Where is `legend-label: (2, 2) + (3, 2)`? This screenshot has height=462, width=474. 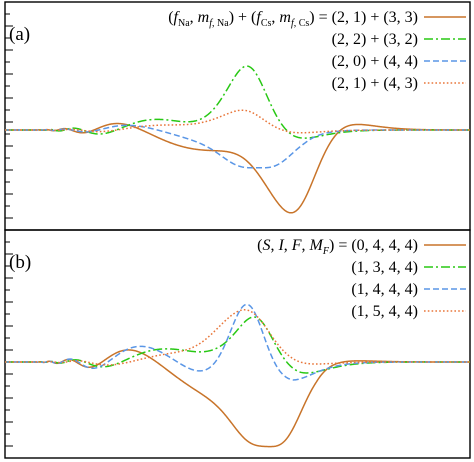
legend-label: (2, 2) + (3, 2) is located at coordinates (375, 39).